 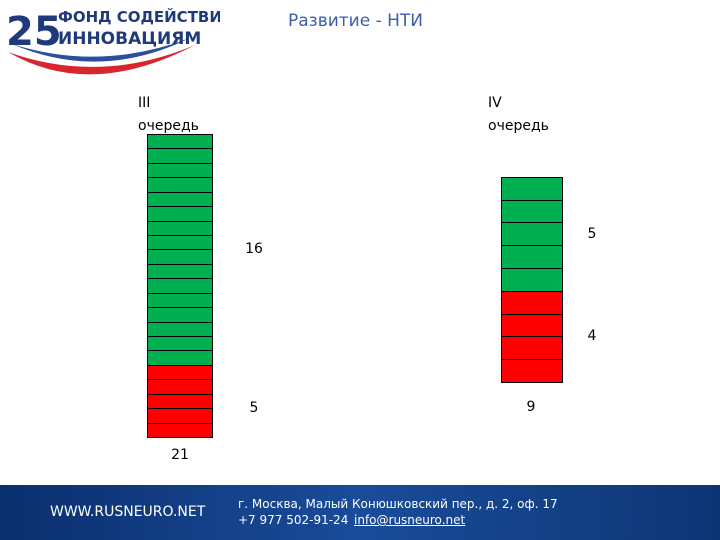 What do you see at coordinates (168, 114) in the screenshot?
I see `group-label: III очередь` at bounding box center [168, 114].